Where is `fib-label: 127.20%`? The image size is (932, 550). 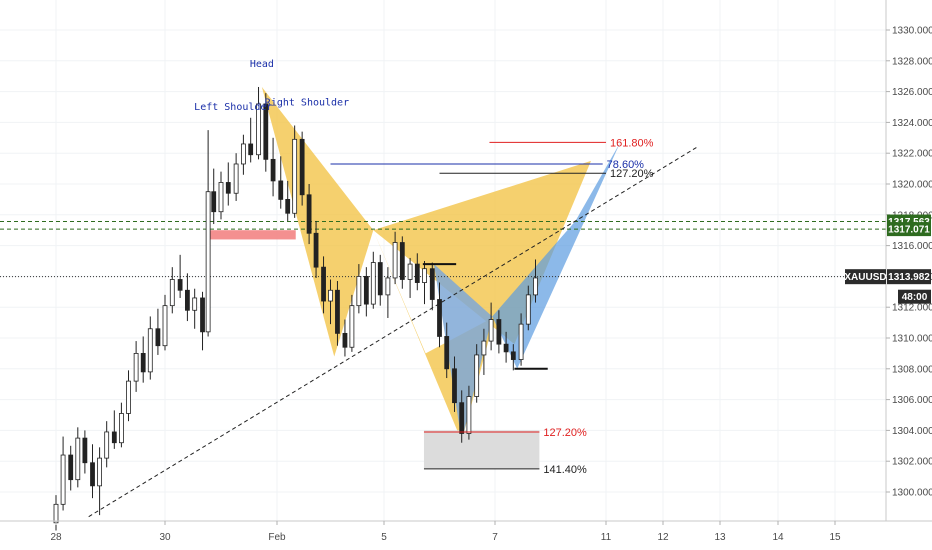 fib-label: 127.20% is located at coordinates (565, 433).